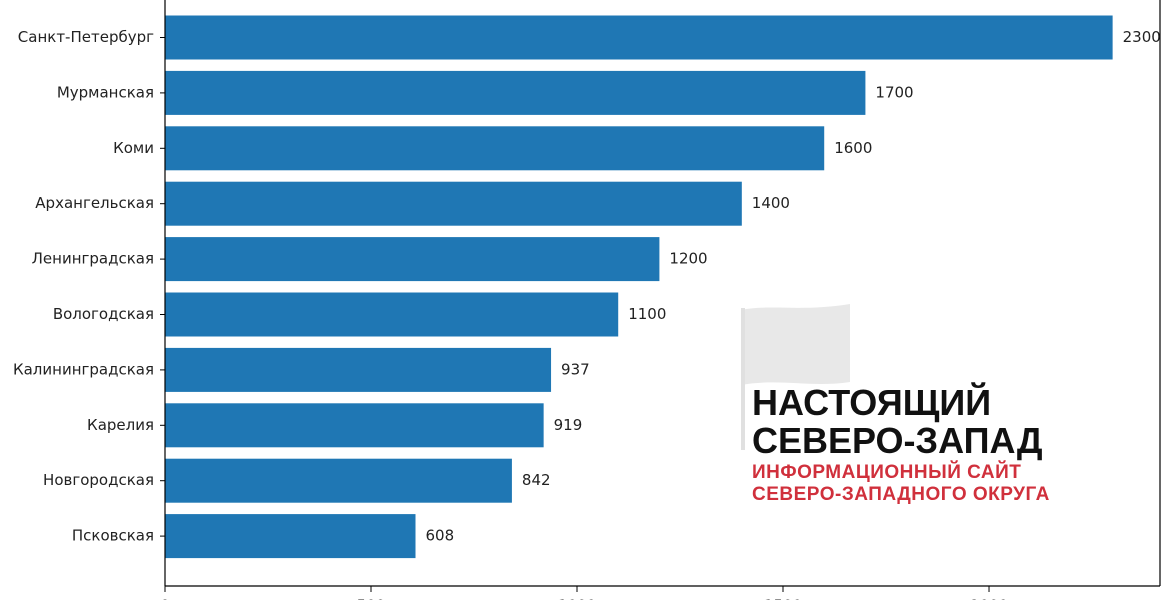 This screenshot has height=600, width=1170. What do you see at coordinates (894, 92) in the screenshot?
I see `value-label: 1700` at bounding box center [894, 92].